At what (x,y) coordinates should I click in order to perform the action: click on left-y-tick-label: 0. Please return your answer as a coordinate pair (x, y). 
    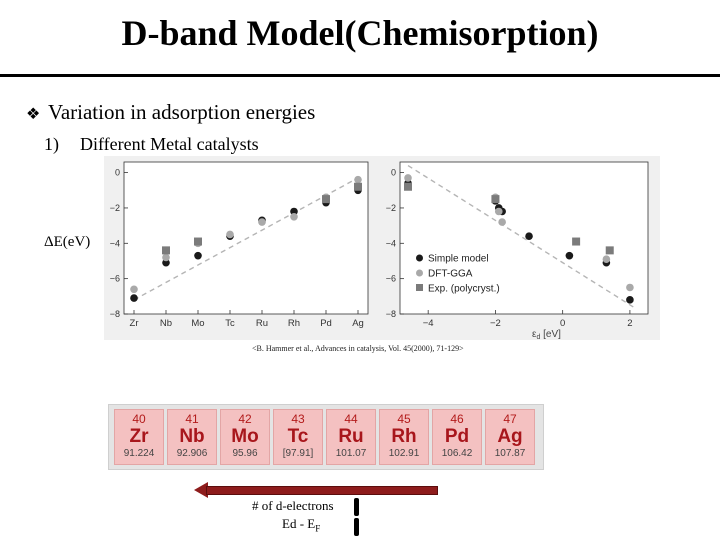
    Looking at the image, I should click on (117, 173).